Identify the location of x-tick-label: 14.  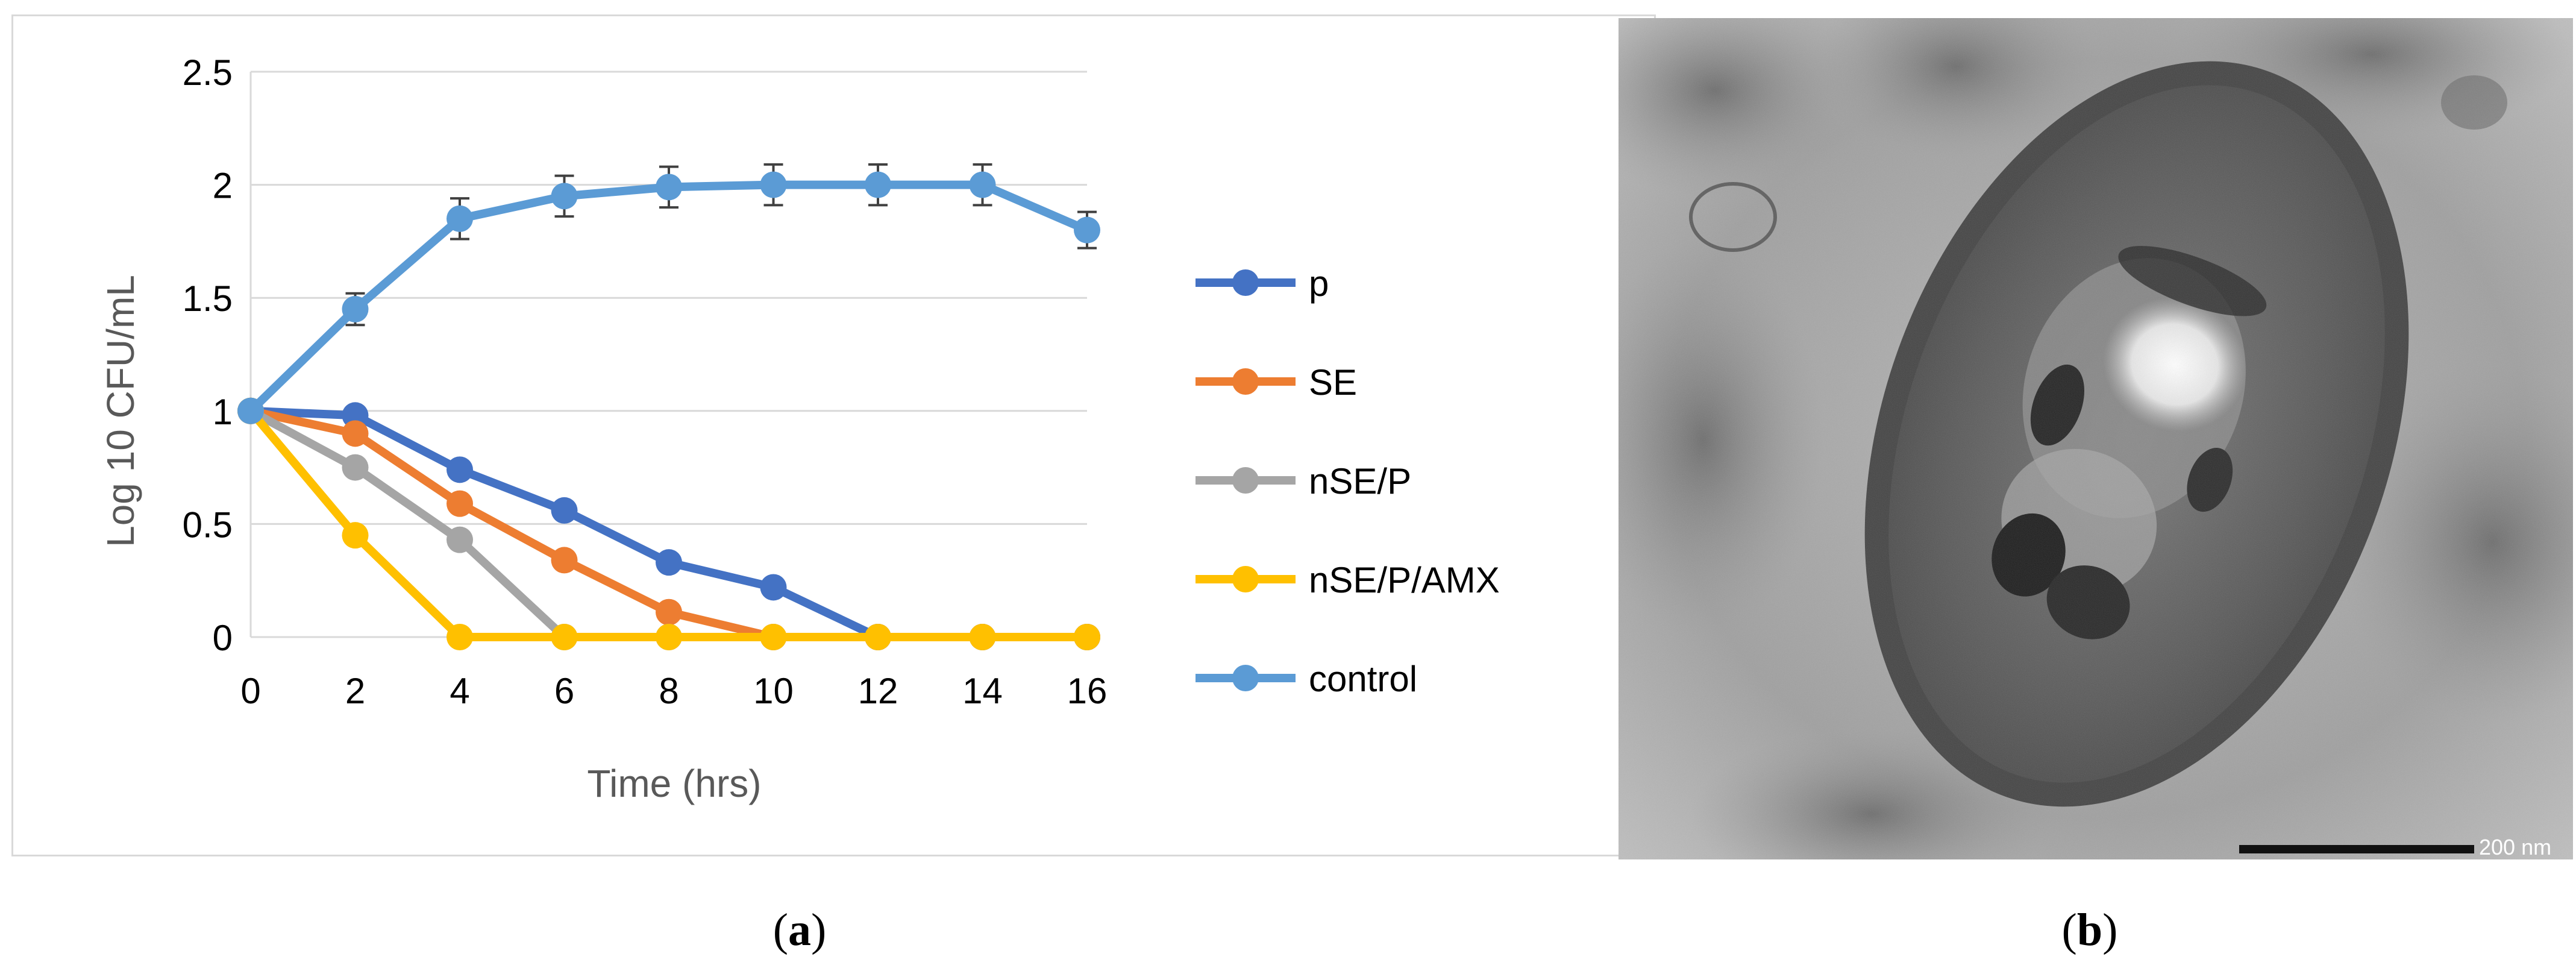
(982, 691).